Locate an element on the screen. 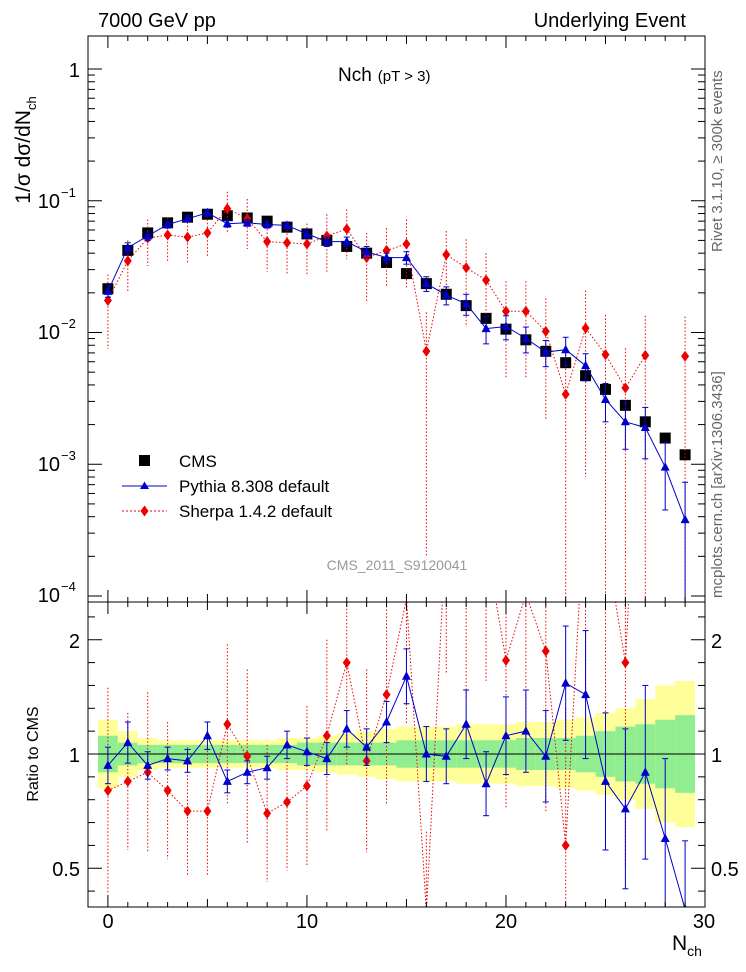 The height and width of the screenshot is (972, 746). x-tick-20: 20 is located at coordinates (506, 922).